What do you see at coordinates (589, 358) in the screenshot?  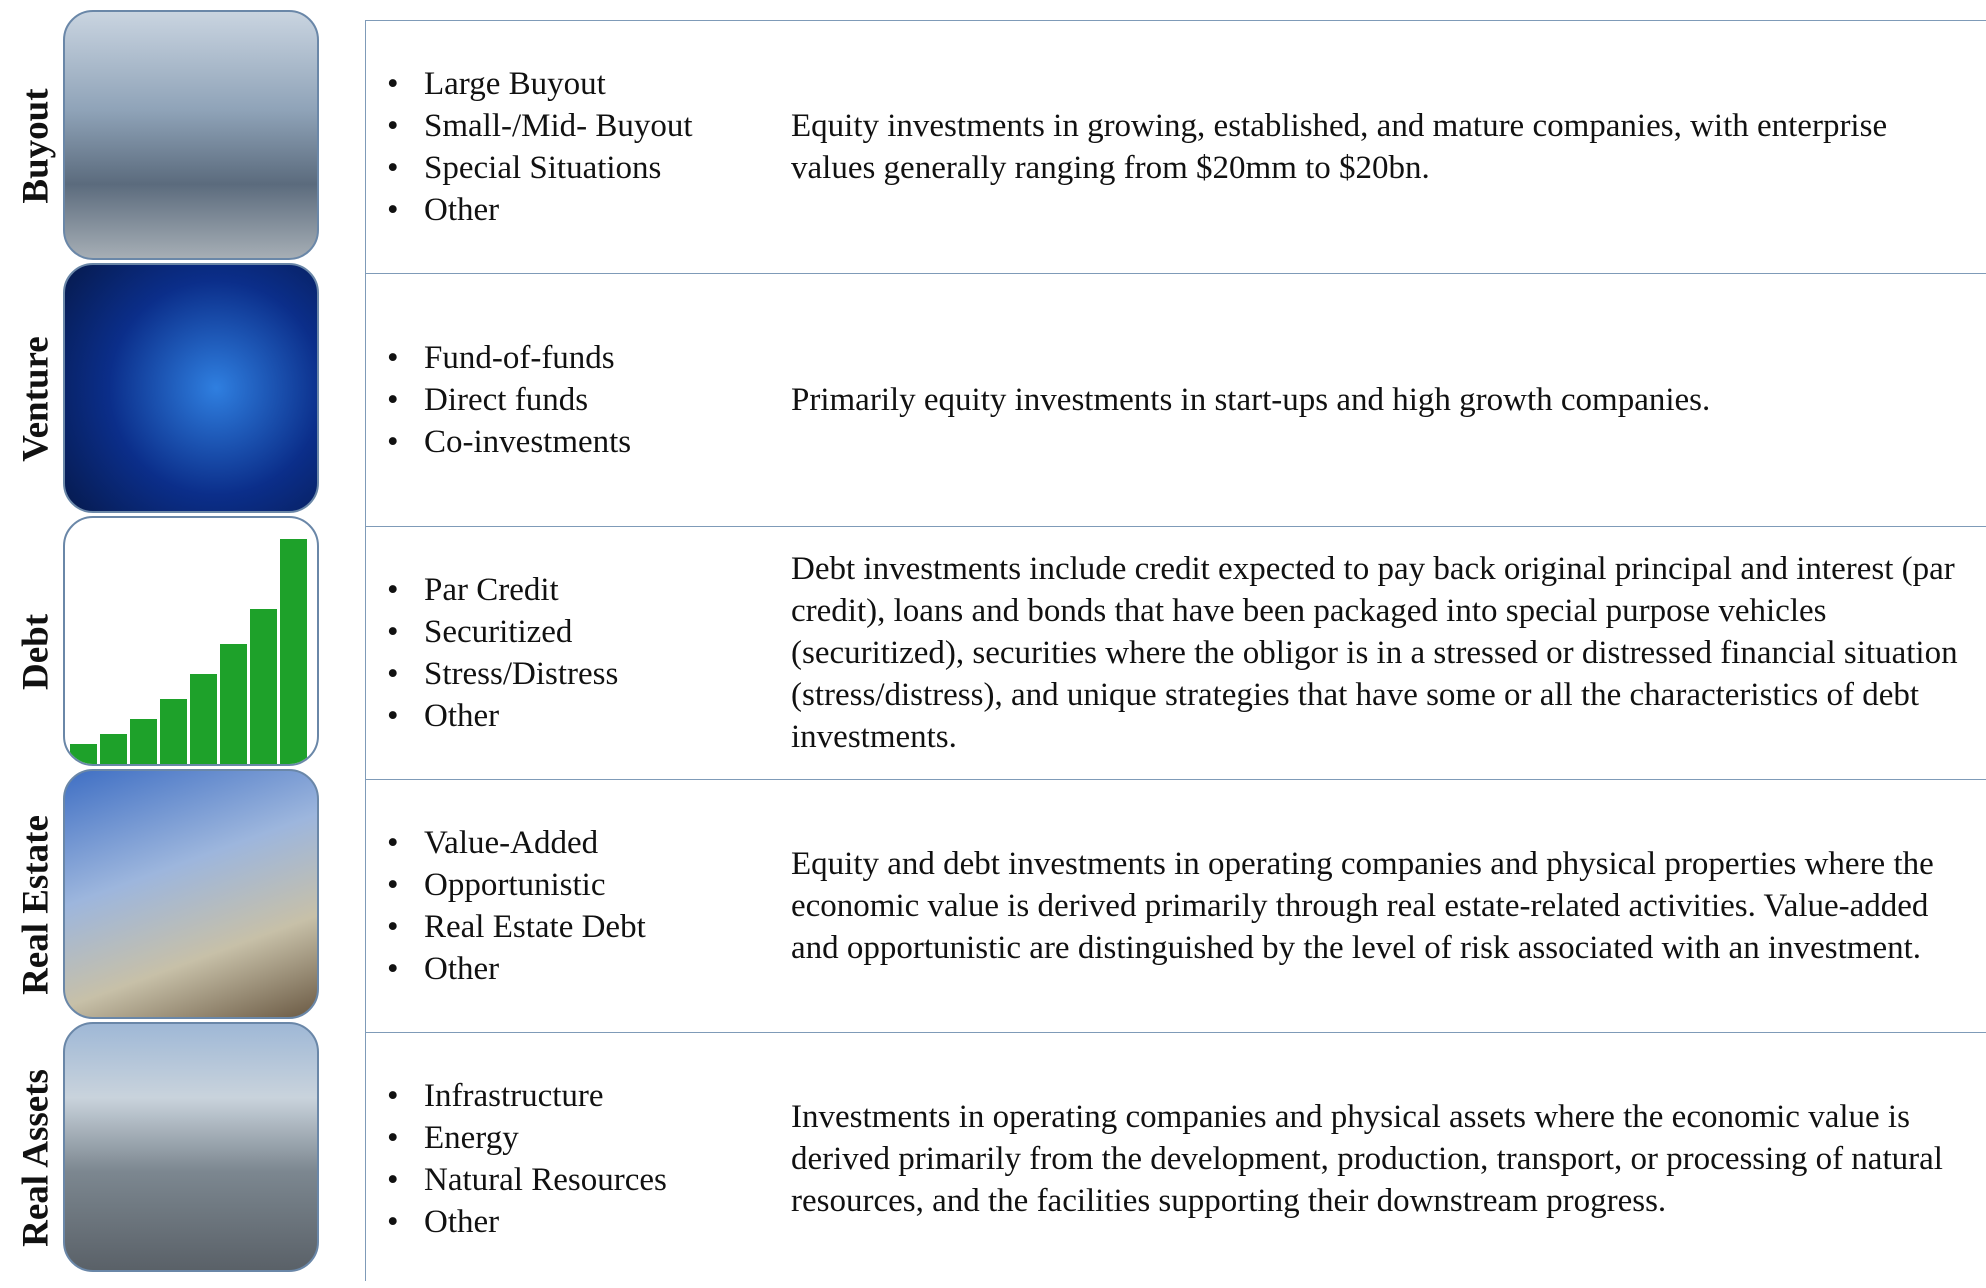 I see `subcategory: Fund-of-funds` at bounding box center [589, 358].